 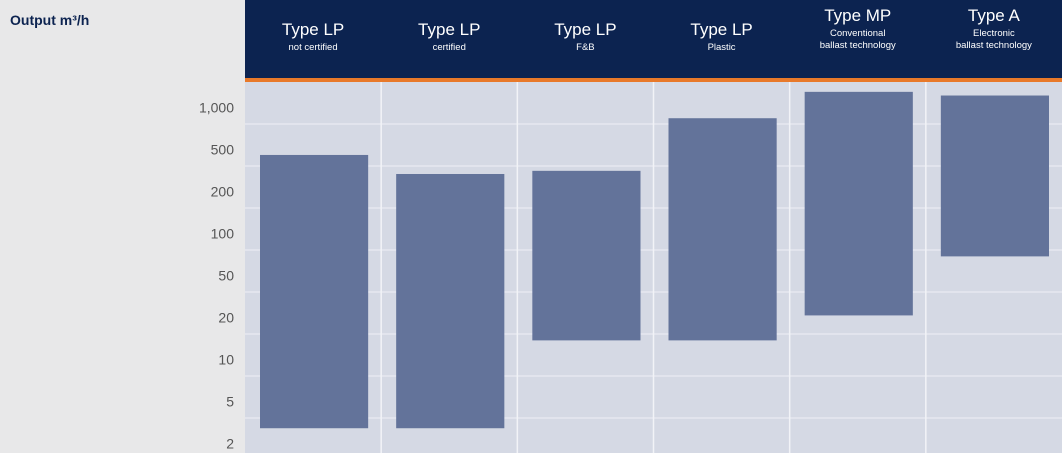 What do you see at coordinates (653, 80) in the screenshot?
I see `header-accent` at bounding box center [653, 80].